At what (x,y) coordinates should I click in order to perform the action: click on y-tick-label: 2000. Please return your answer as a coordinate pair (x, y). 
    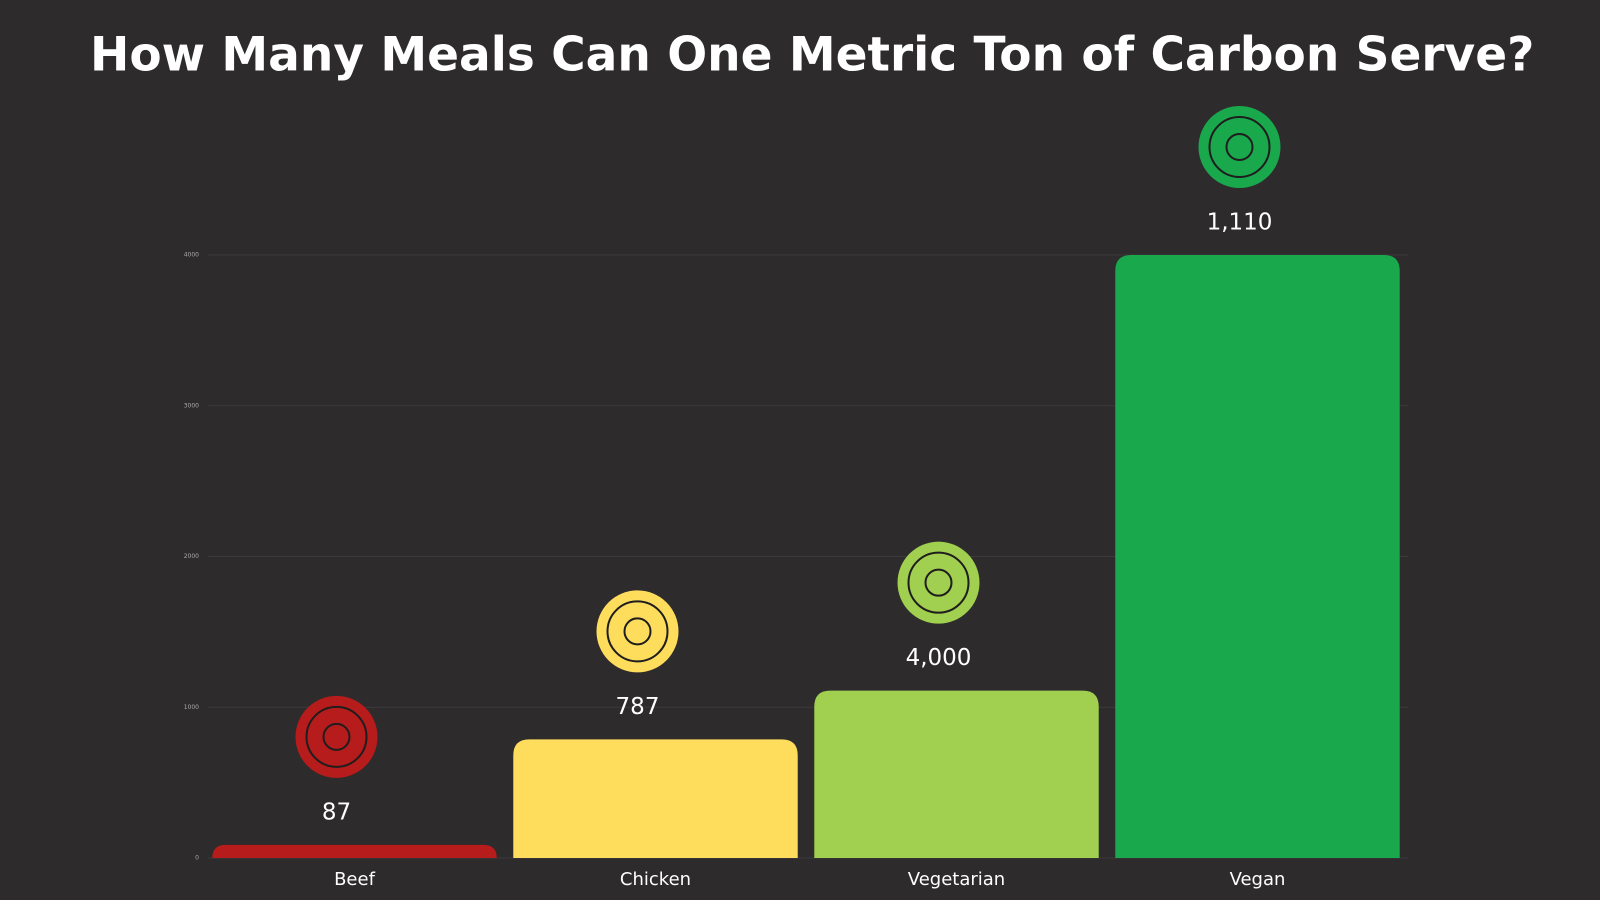
    Looking at the image, I should click on (191, 556).